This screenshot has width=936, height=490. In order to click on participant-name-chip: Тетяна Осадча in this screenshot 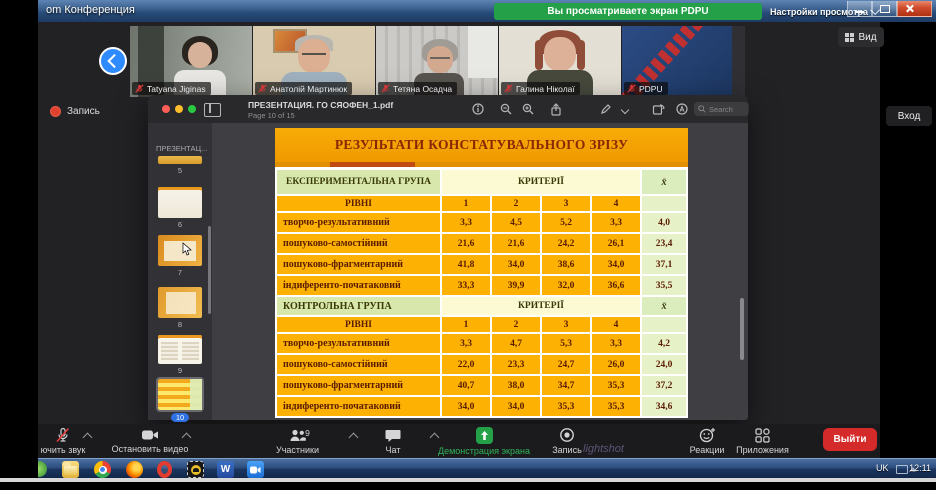, I will do `click(418, 88)`.